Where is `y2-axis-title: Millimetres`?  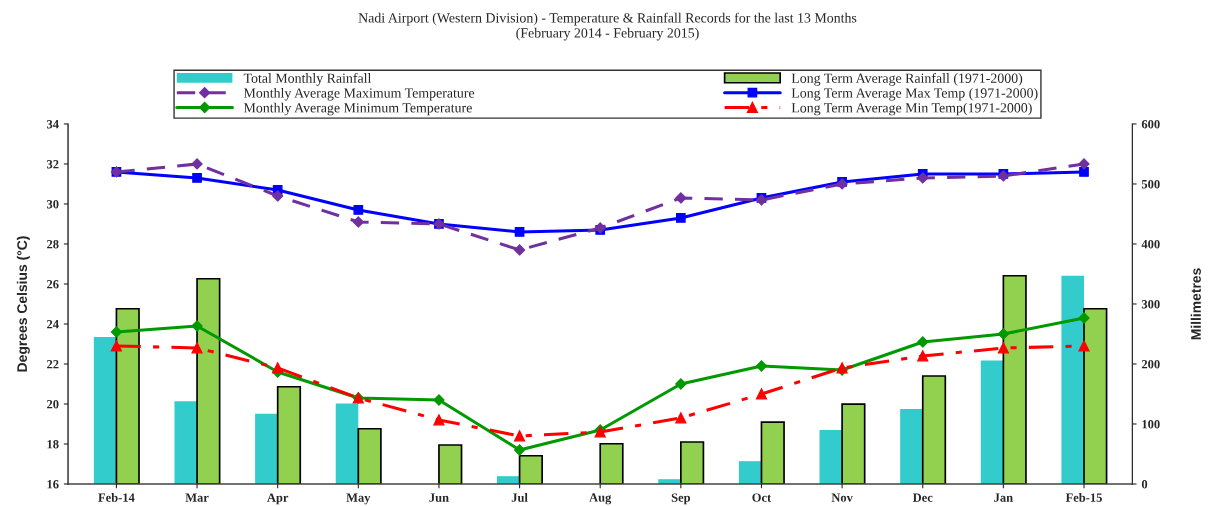 y2-axis-title: Millimetres is located at coordinates (1195, 304).